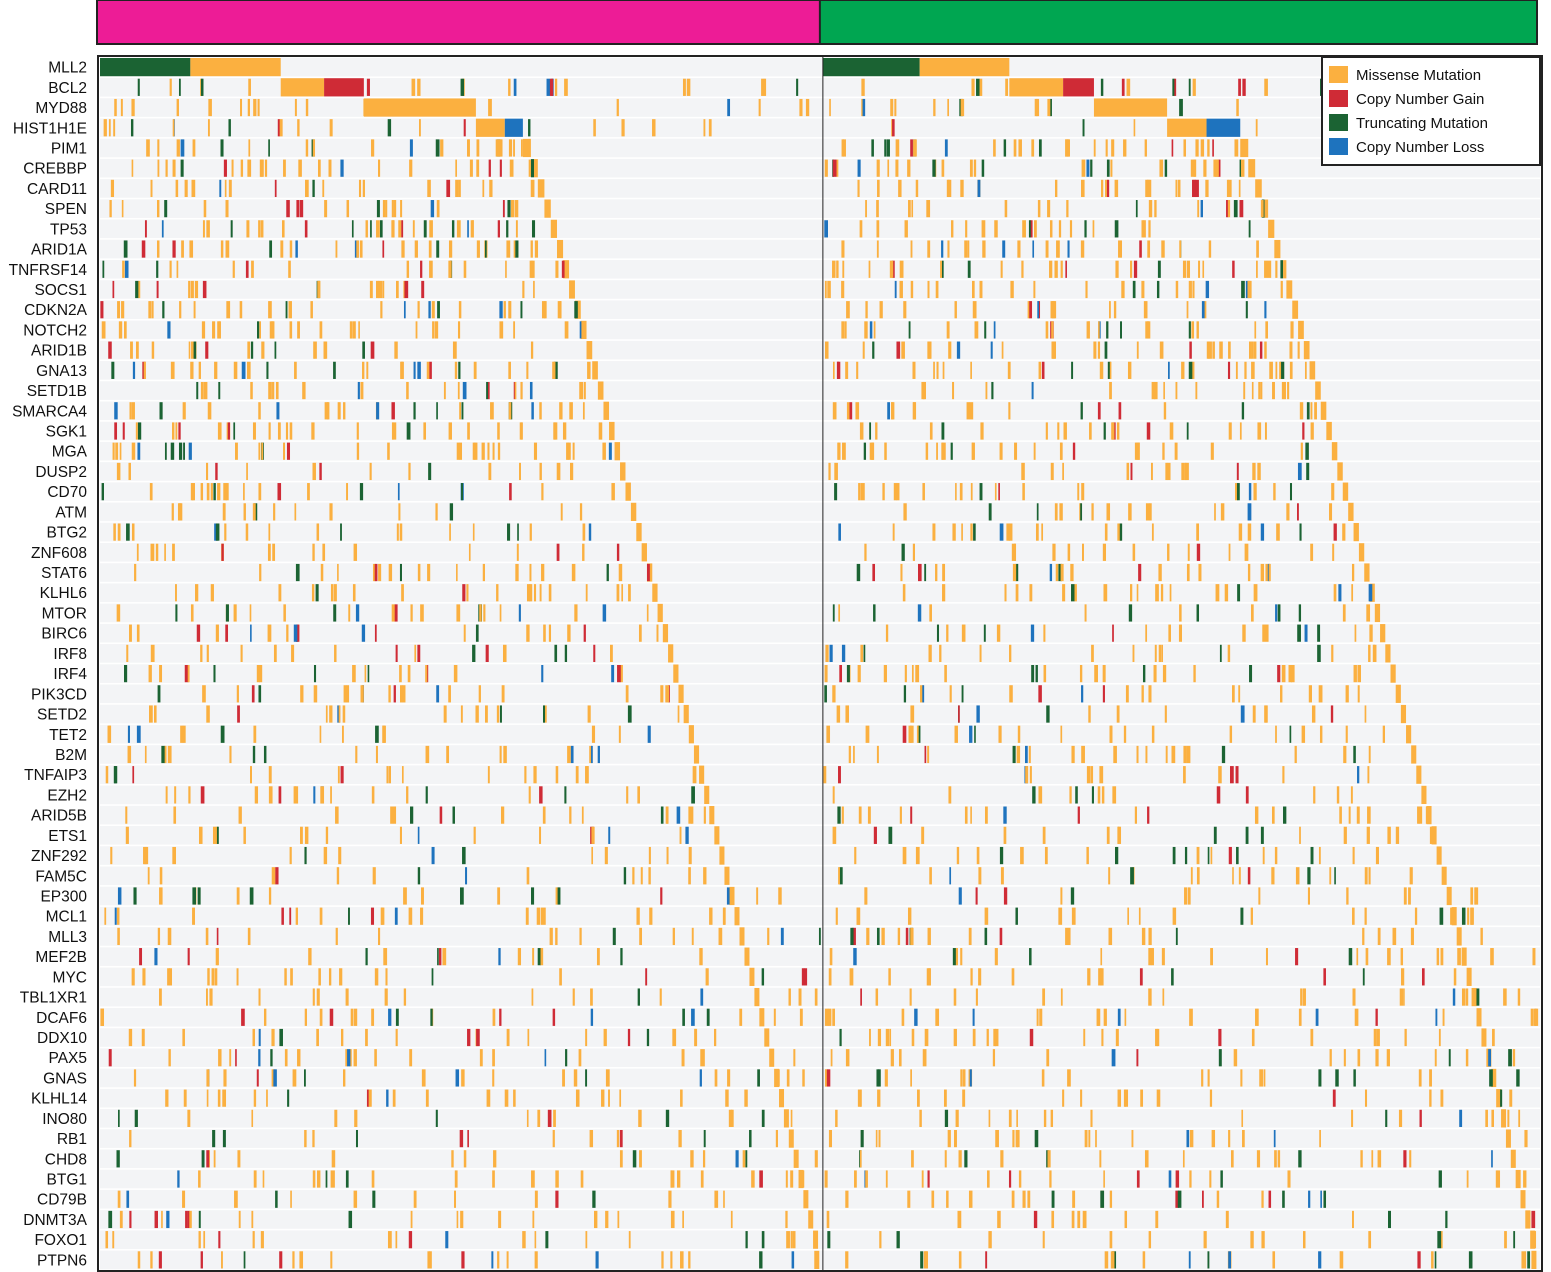 The image size is (1551, 1272). I want to click on alteration-tick-klhl6, so click(1005, 592).